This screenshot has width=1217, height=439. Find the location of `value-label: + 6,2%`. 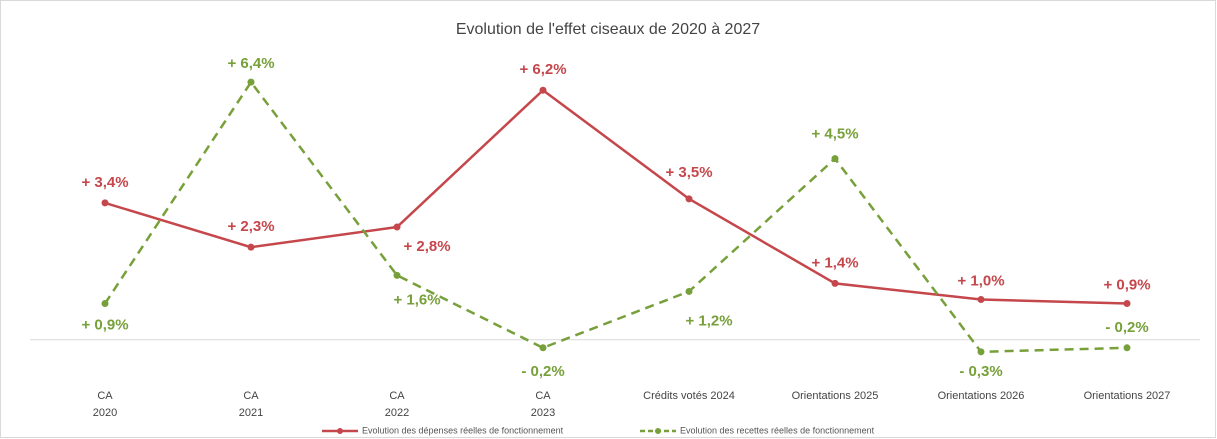

value-label: + 6,2% is located at coordinates (542, 69).